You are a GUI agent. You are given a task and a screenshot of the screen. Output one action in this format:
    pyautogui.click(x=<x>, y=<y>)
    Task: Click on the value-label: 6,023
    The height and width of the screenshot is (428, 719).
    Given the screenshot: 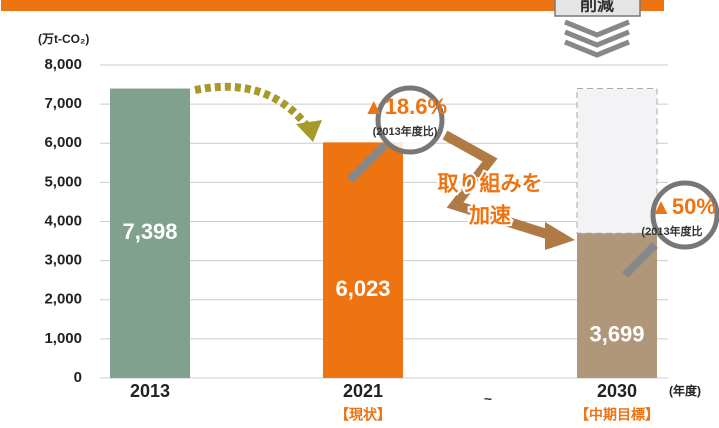 What is the action you would take?
    pyautogui.click(x=362, y=288)
    